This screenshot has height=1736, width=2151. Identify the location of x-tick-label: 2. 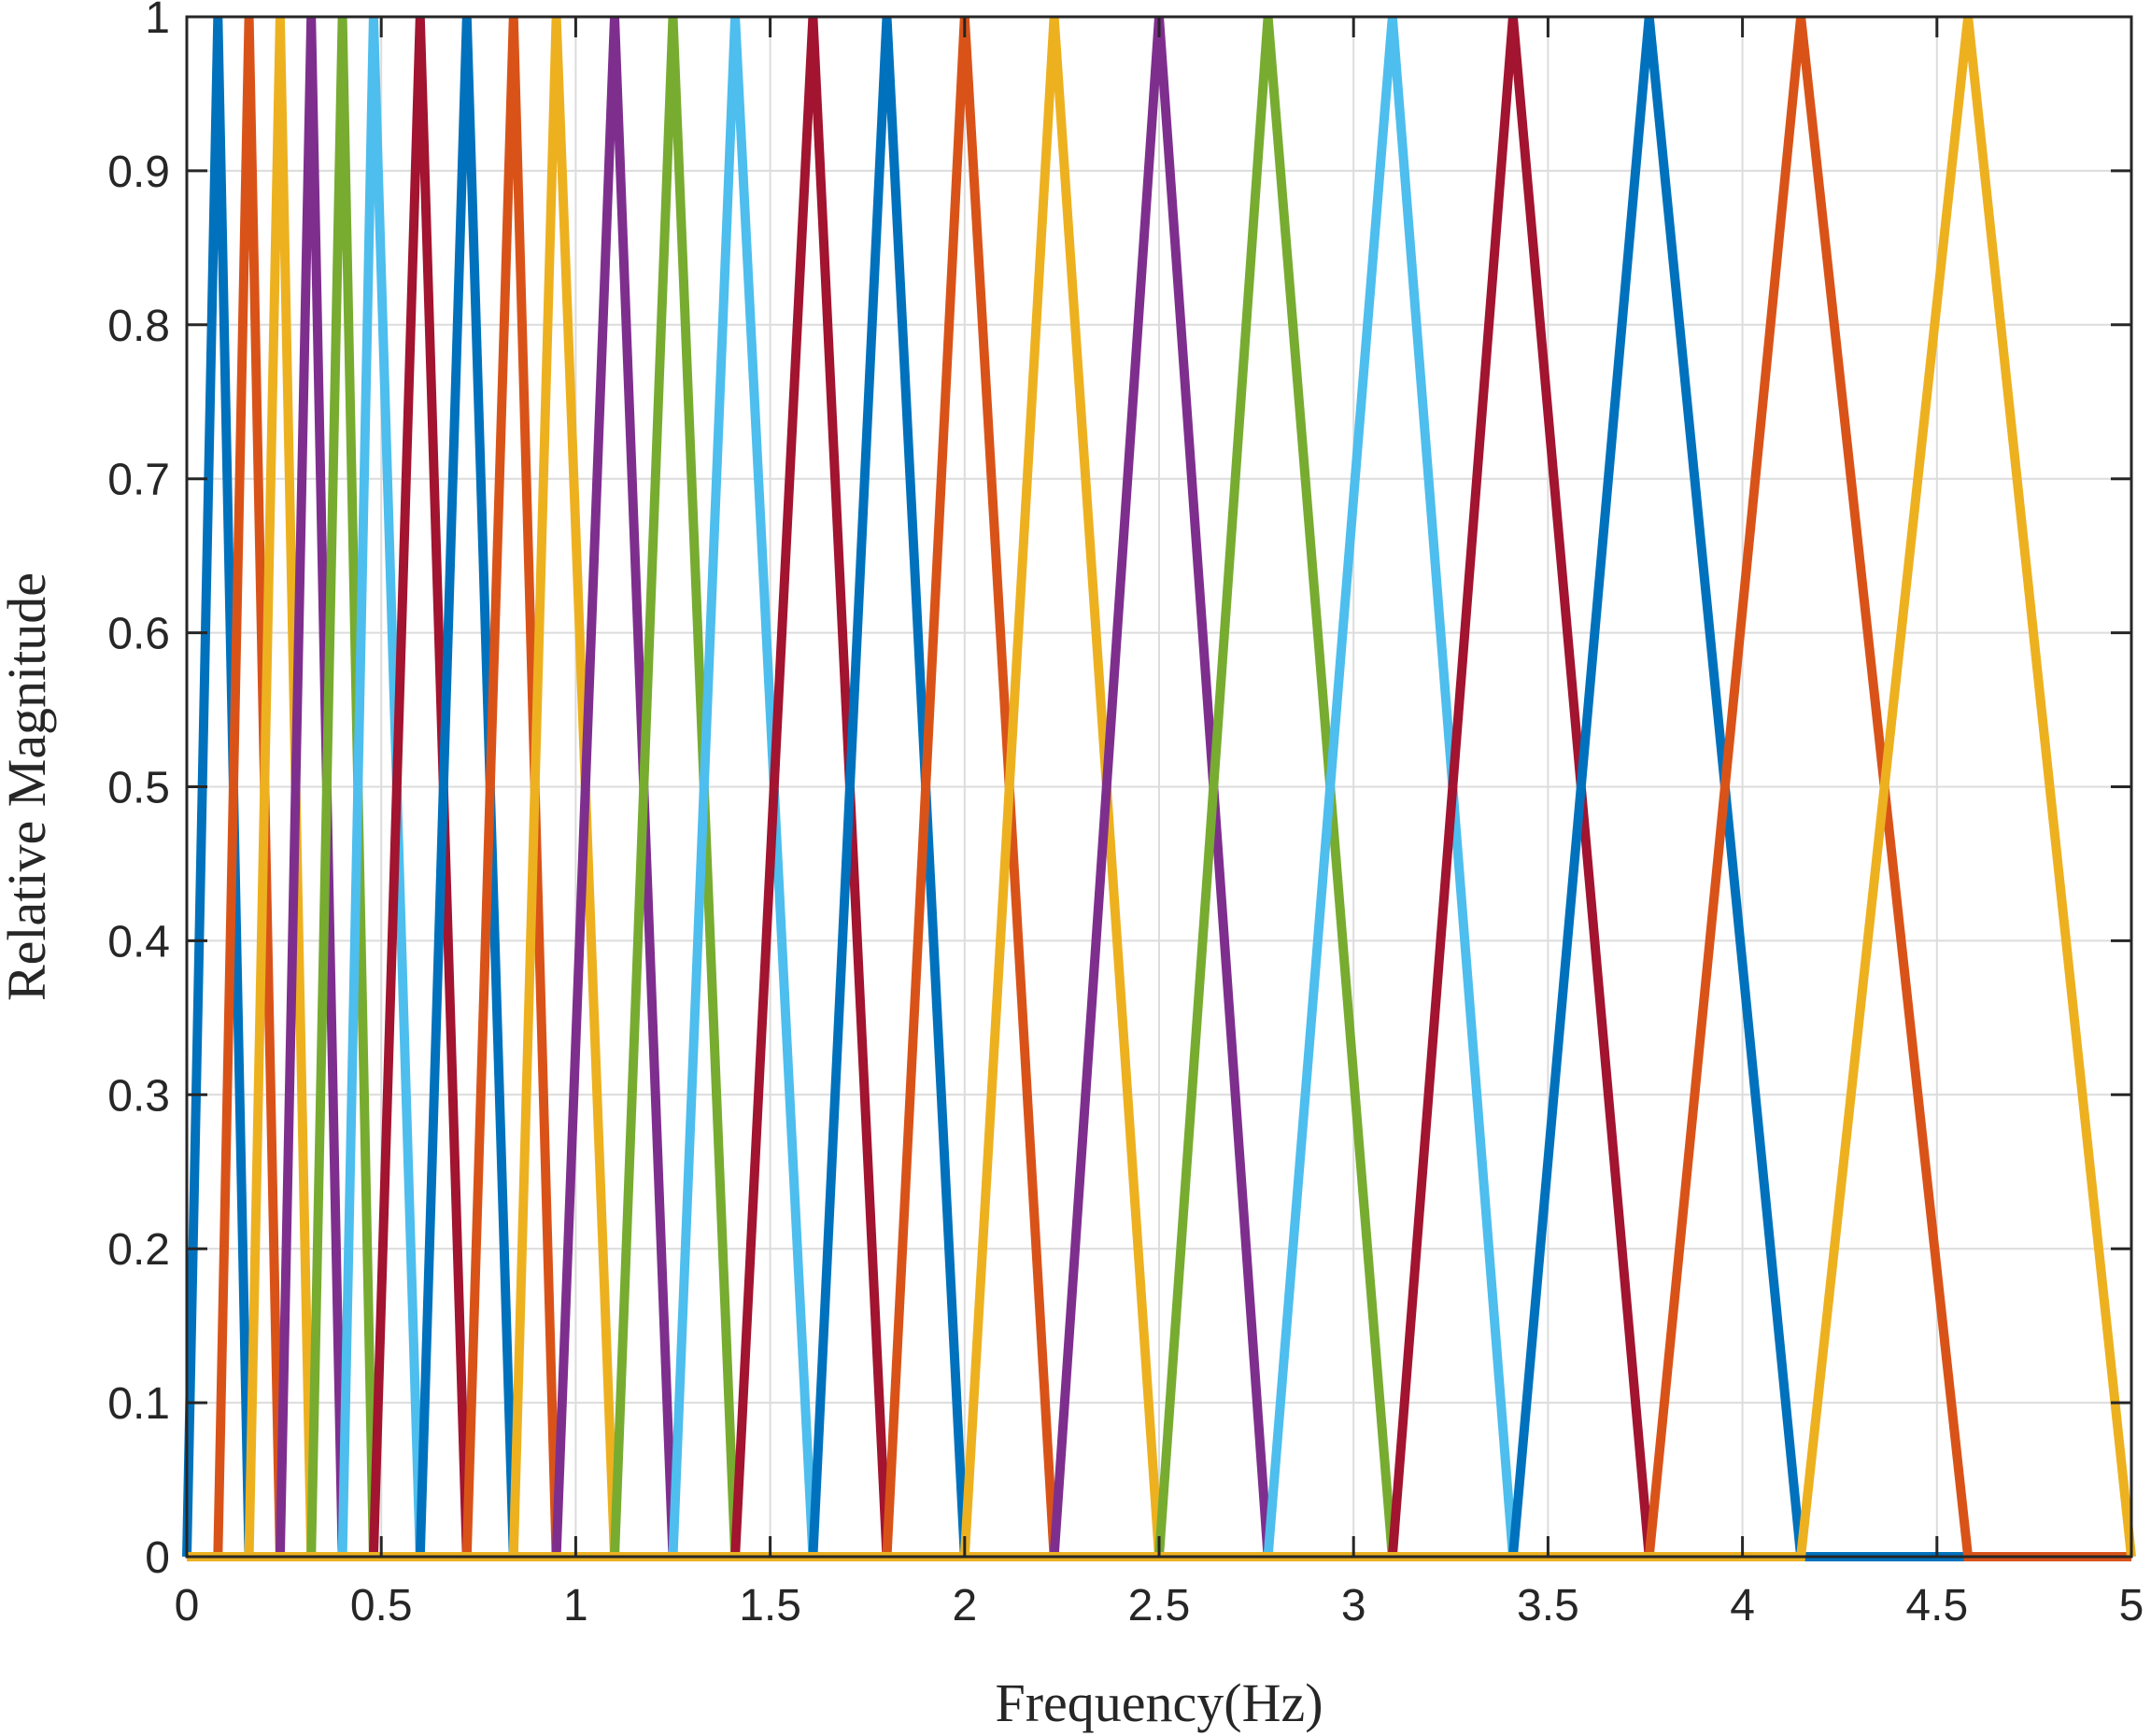
(965, 1605).